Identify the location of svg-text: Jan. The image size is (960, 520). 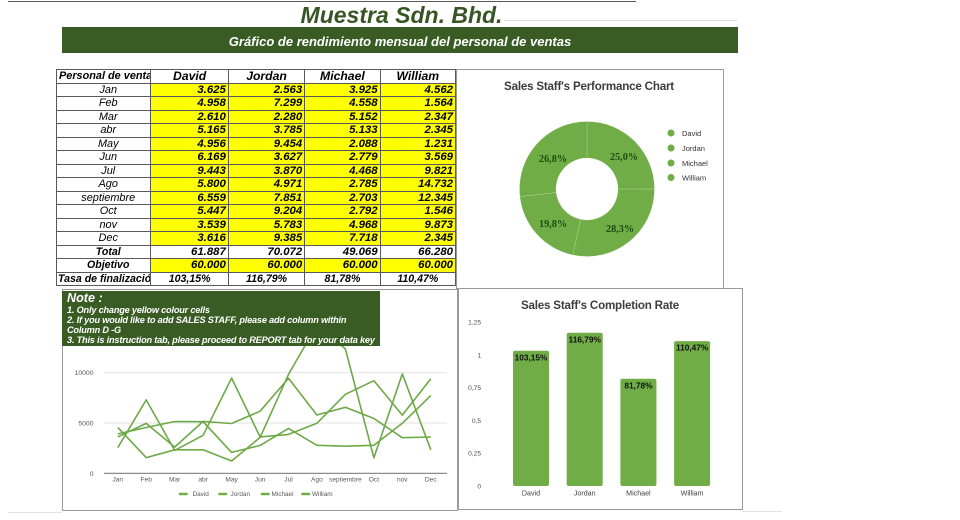
(117, 480).